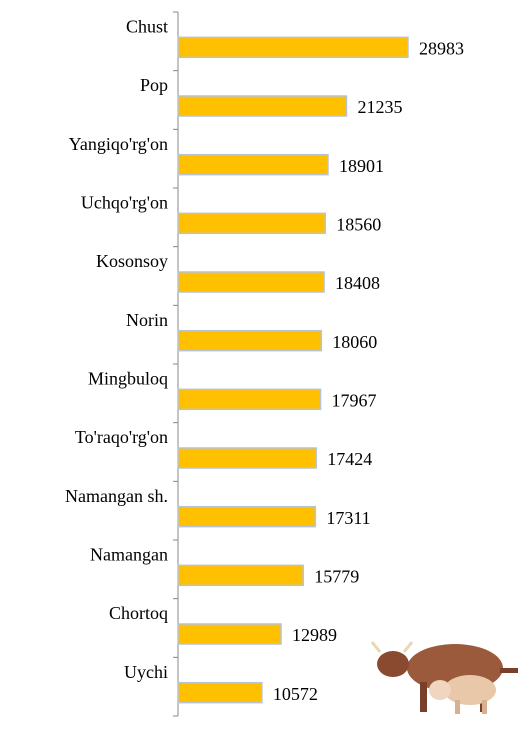 This screenshot has width=523, height=734. What do you see at coordinates (348, 518) in the screenshot?
I see `value-label: 17311` at bounding box center [348, 518].